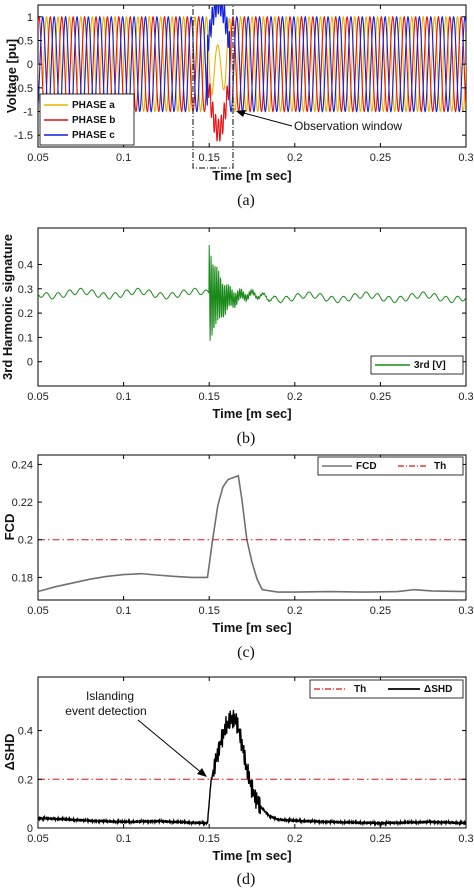 The height and width of the screenshot is (889, 474). Describe the element at coordinates (7, 307) in the screenshot. I see `panel-b-ylabel: 3rd Harmonic signature` at that location.